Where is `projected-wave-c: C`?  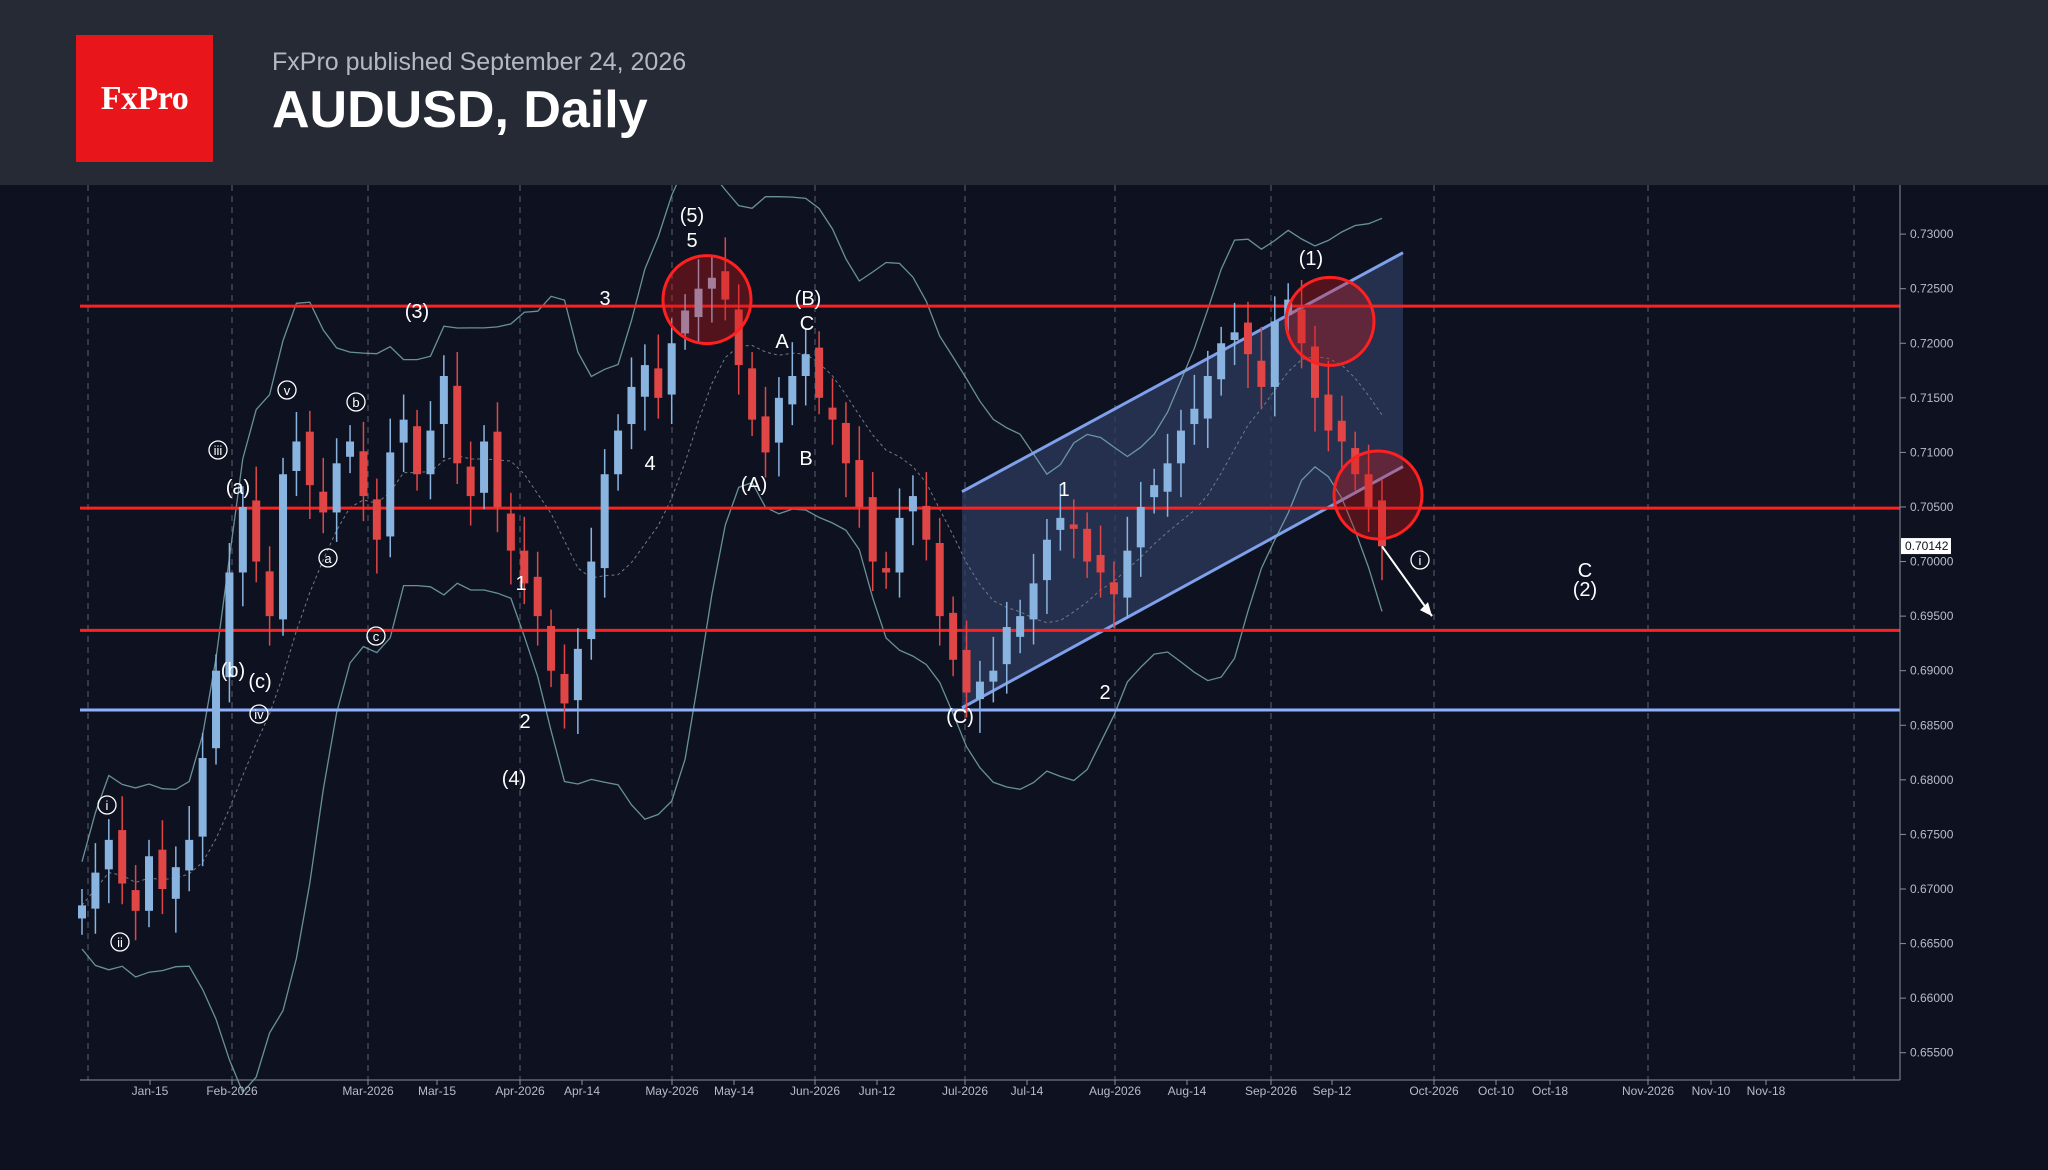
projected-wave-c: C is located at coordinates (1585, 571).